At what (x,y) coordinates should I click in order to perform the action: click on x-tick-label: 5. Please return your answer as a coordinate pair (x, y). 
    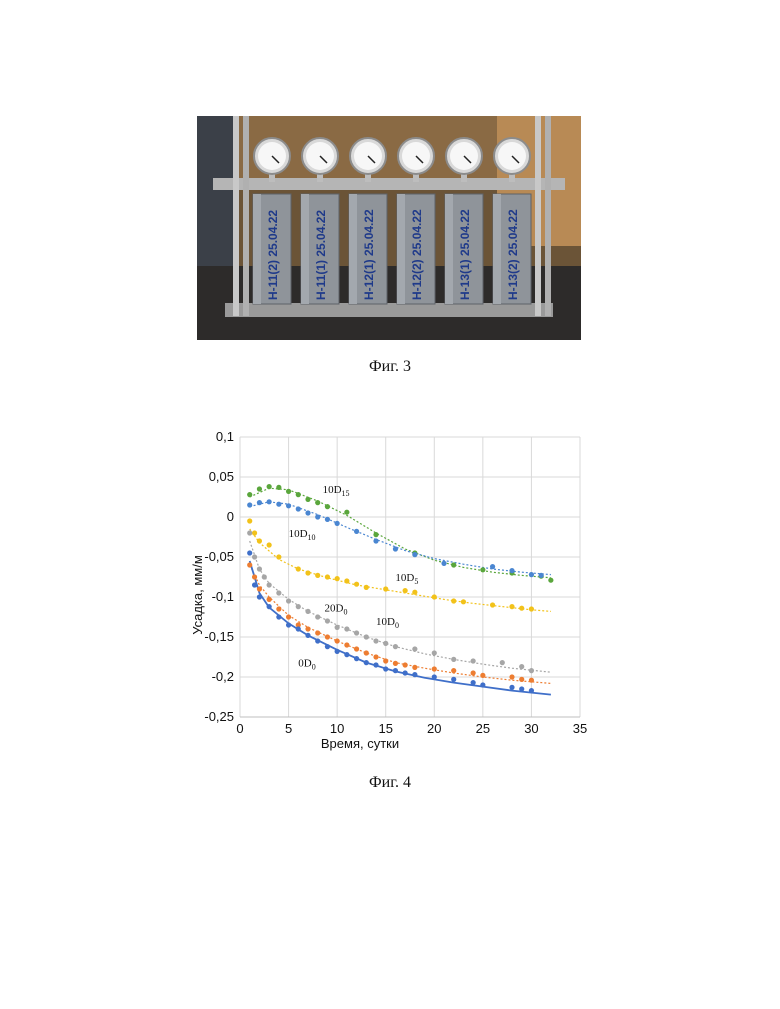
    Looking at the image, I should click on (288, 728).